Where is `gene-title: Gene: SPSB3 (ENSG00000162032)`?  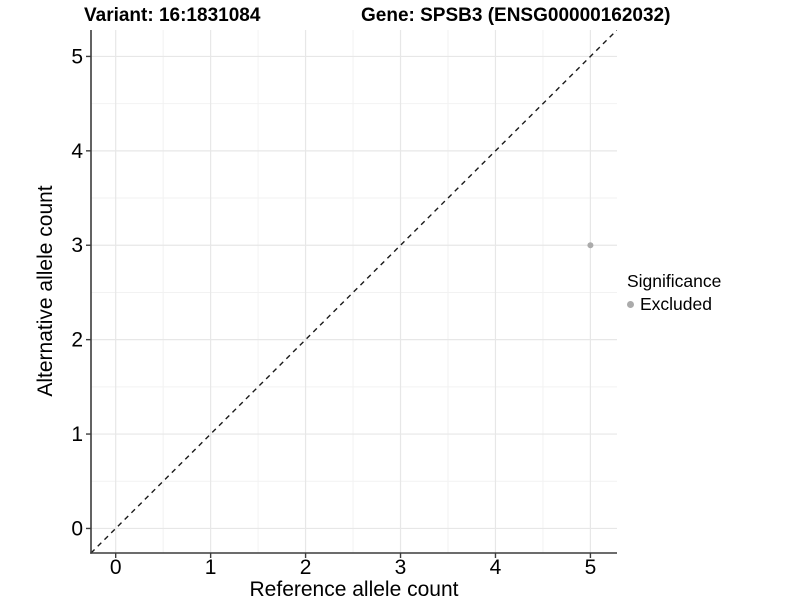
gene-title: Gene: SPSB3 (ENSG00000162032) is located at coordinates (516, 15).